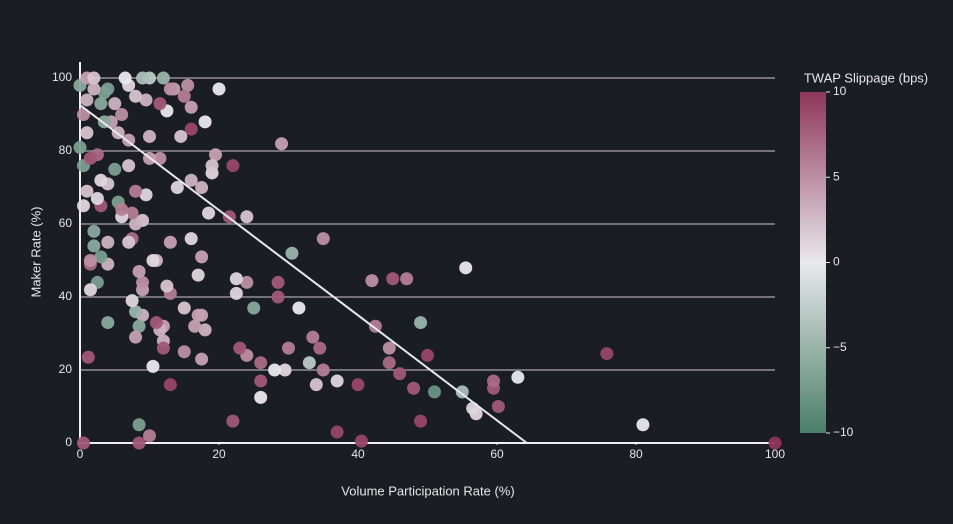  I want to click on x-tick-label: 60, so click(497, 454).